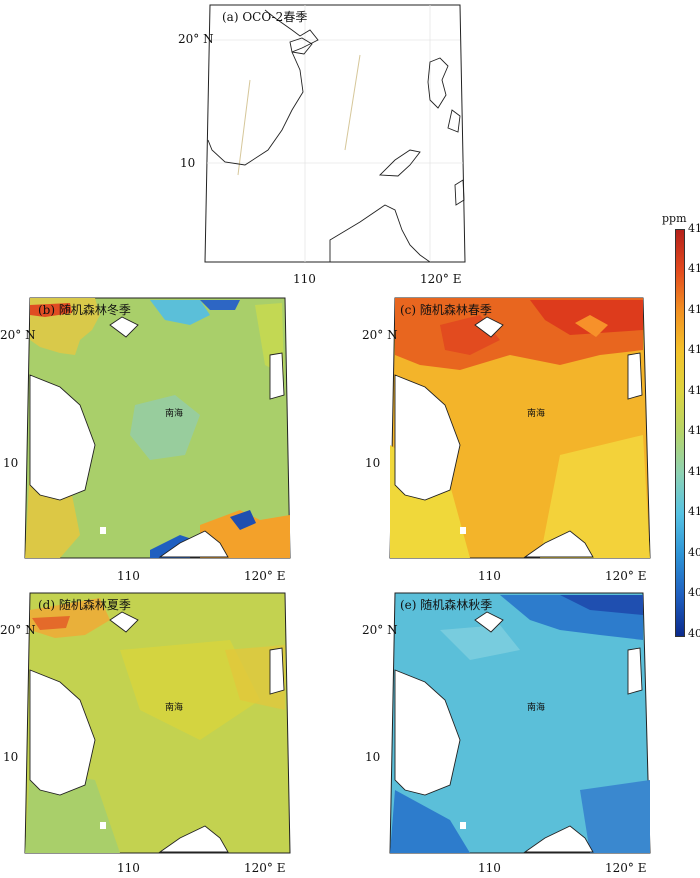 The height and width of the screenshot is (878, 700). I want to click on colorbar-tick: 415, so click(694, 309).